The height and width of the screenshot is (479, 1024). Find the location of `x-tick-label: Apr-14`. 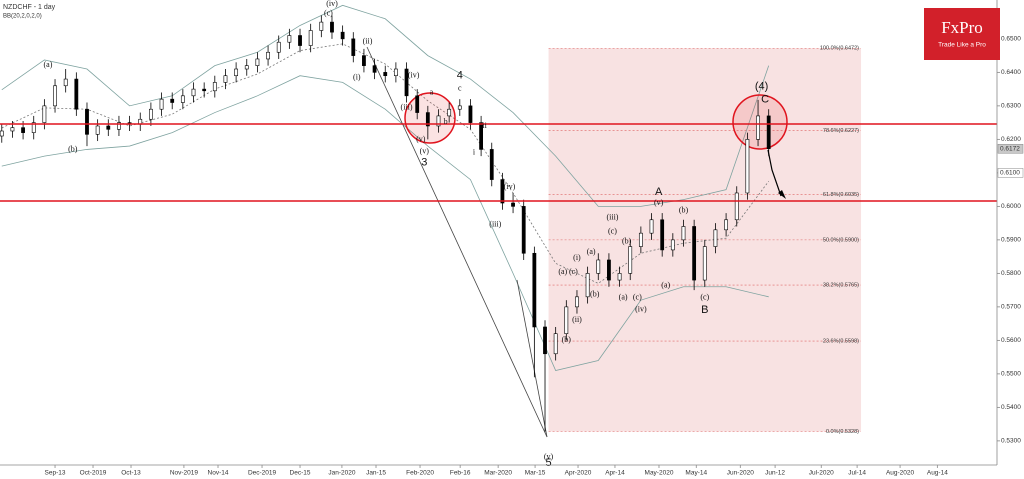

x-tick-label: Apr-14 is located at coordinates (615, 473).